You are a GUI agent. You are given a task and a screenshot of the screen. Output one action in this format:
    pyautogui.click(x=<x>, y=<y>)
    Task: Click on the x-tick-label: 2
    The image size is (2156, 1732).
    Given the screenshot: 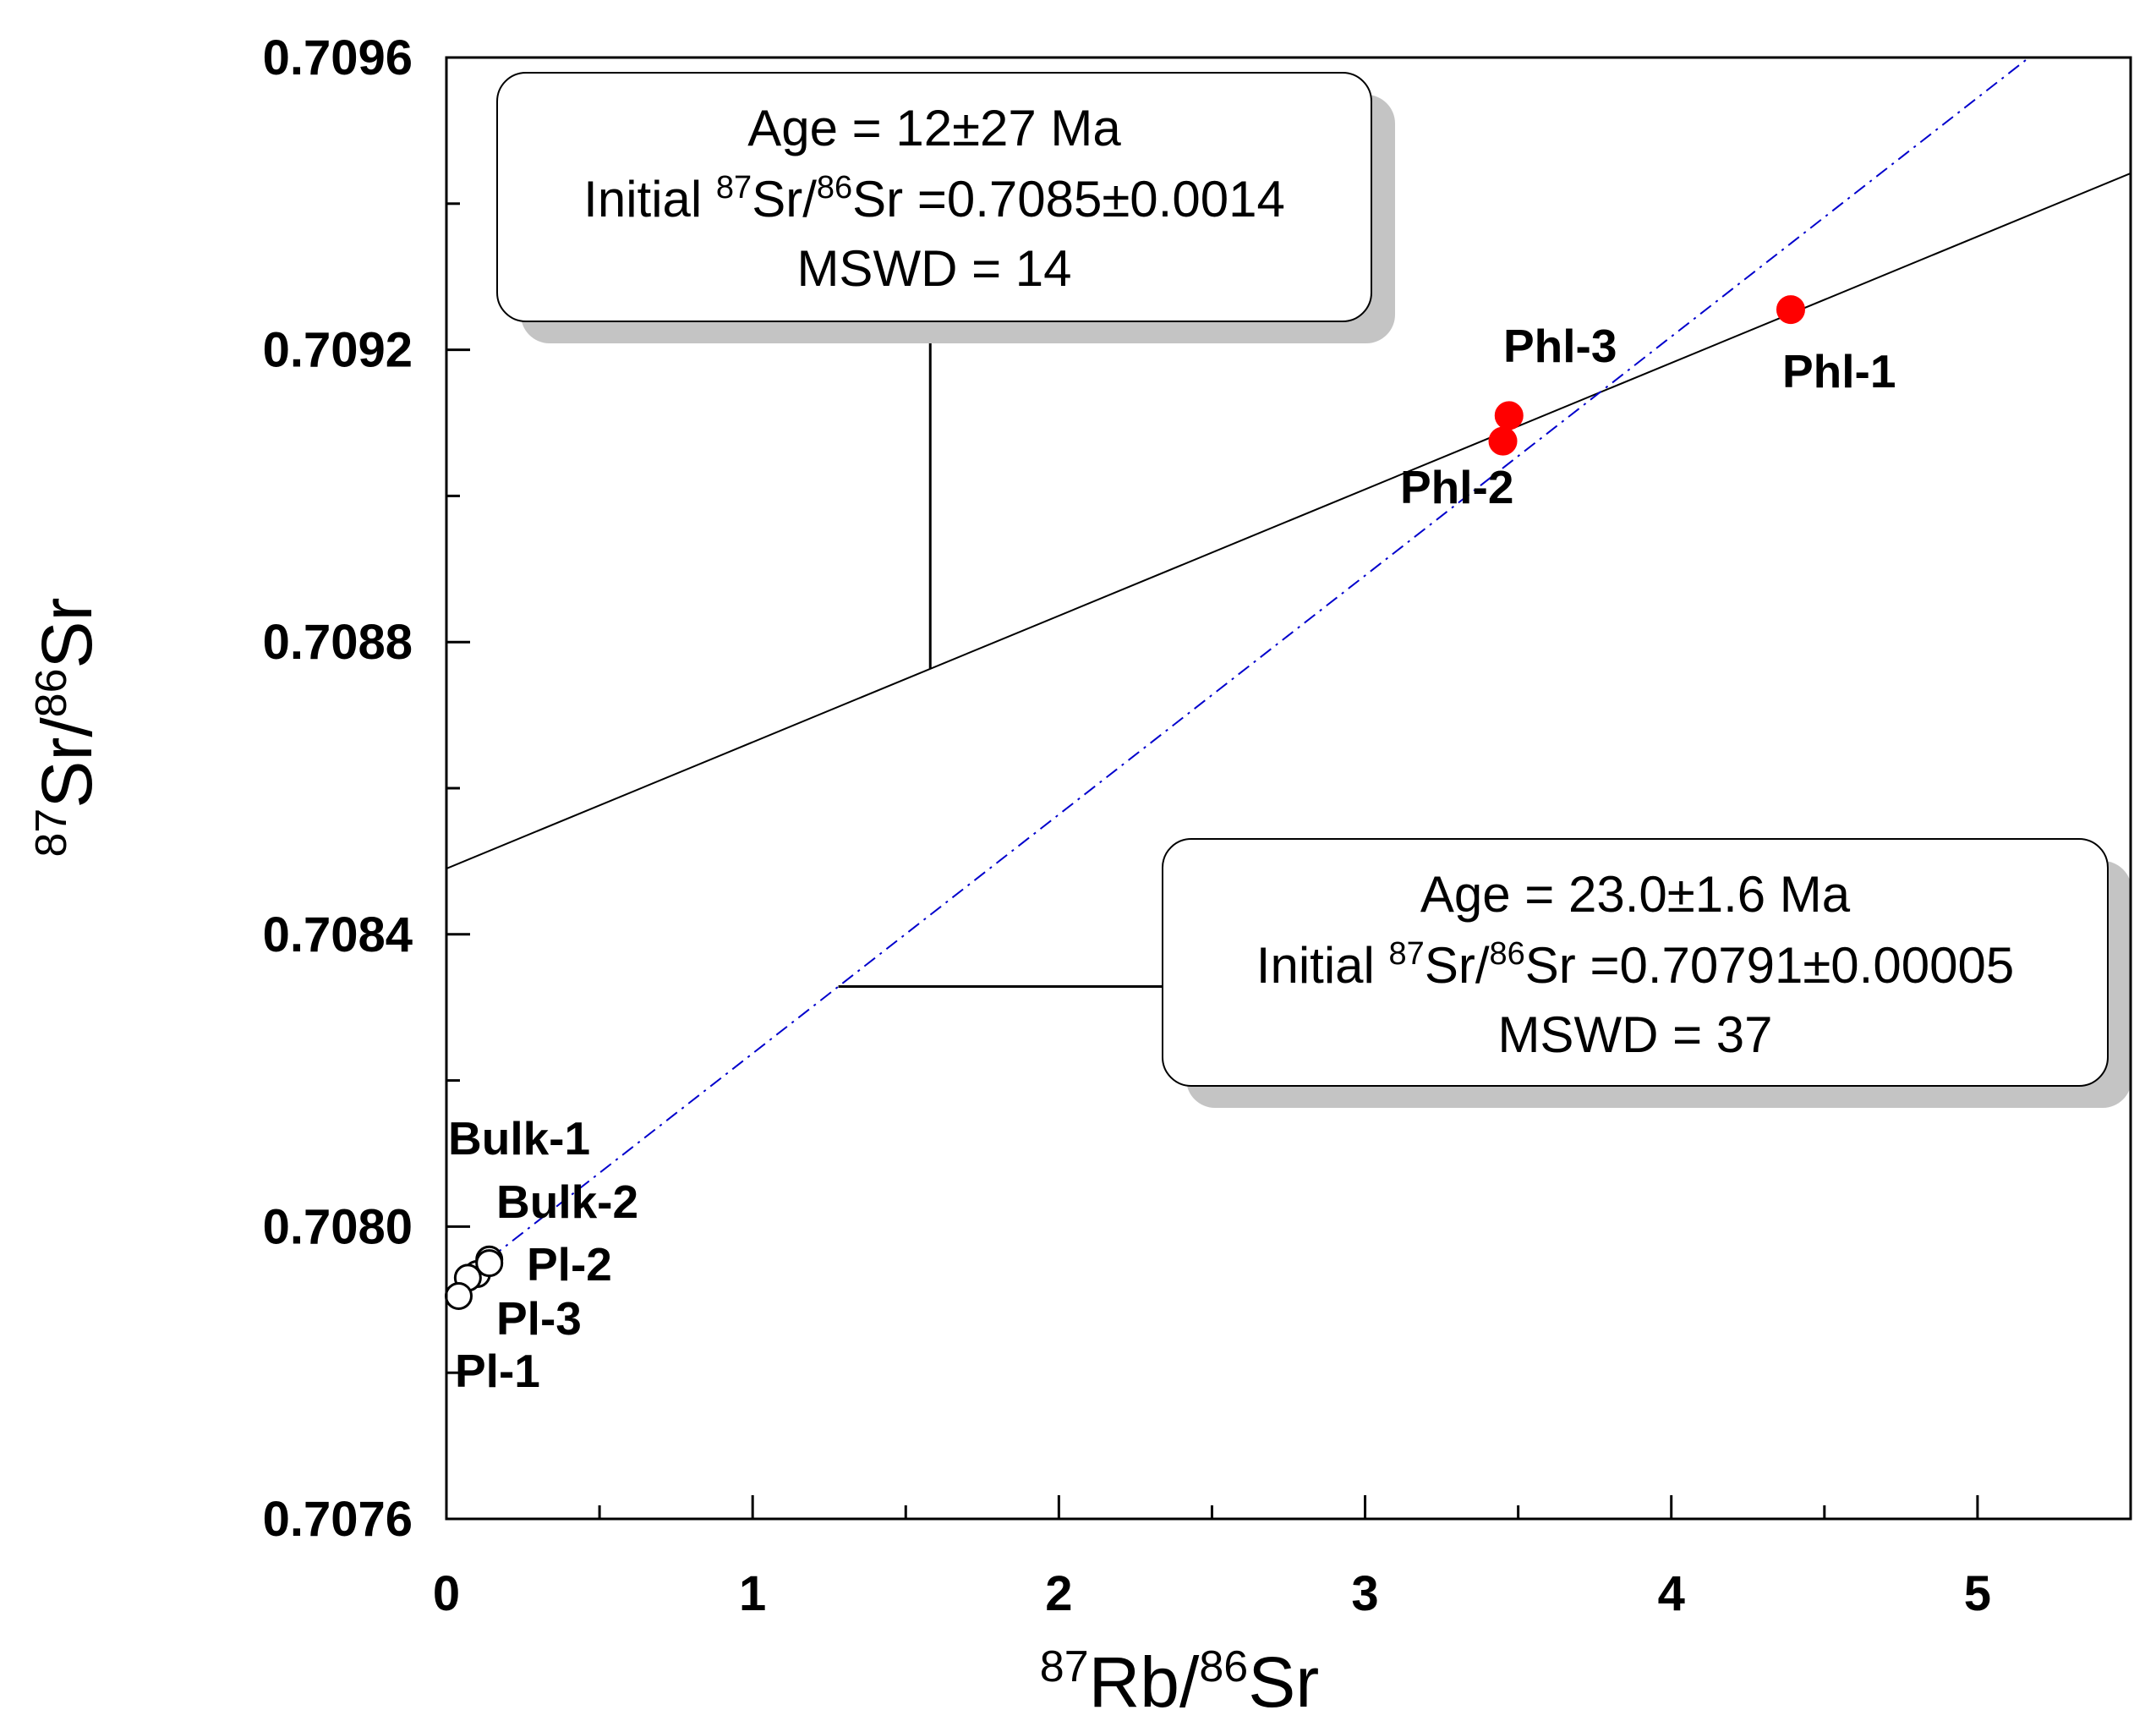 What is the action you would take?
    pyautogui.click(x=1058, y=1593)
    